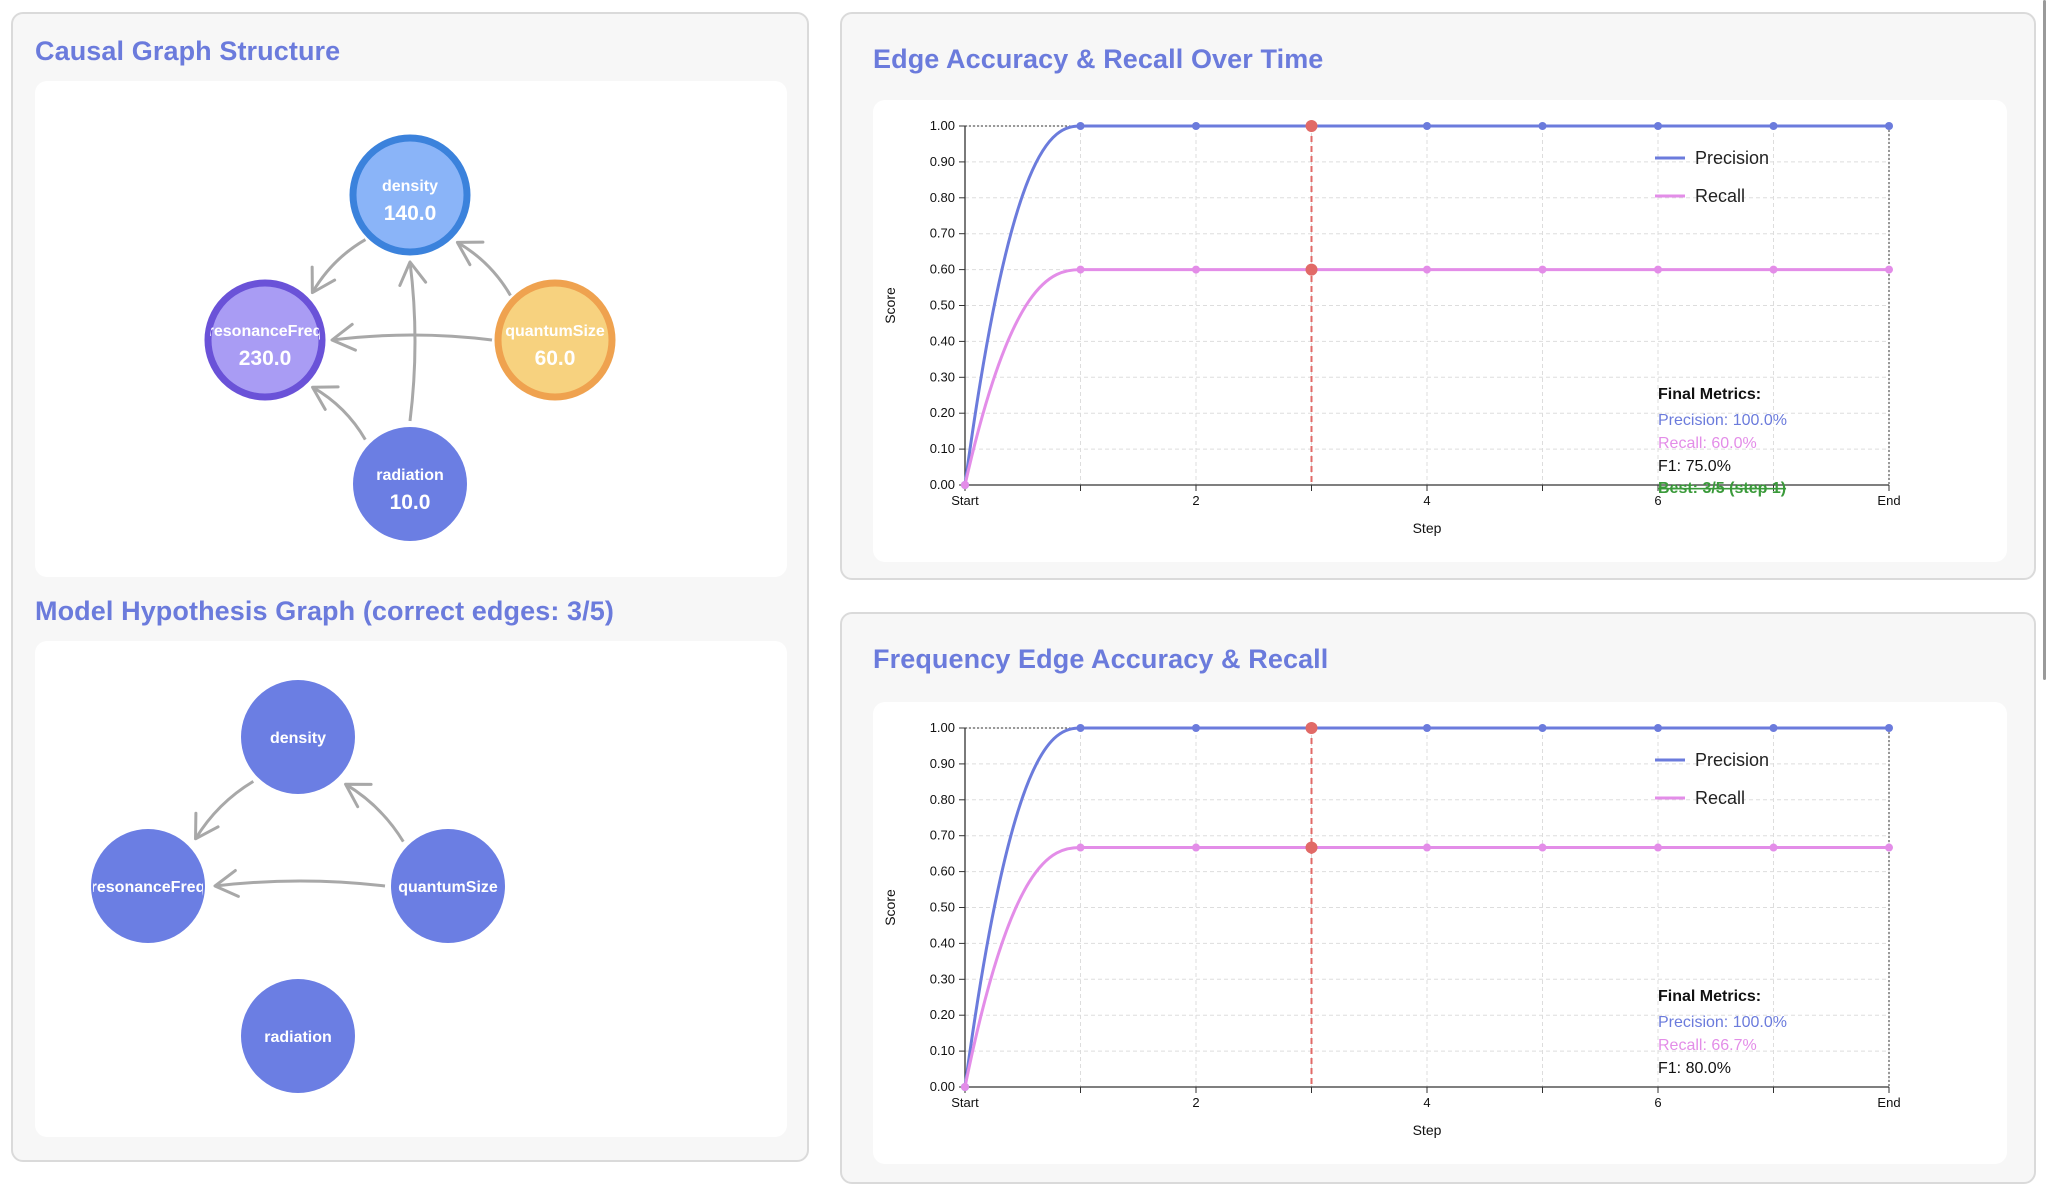 This screenshot has width=2048, height=1194. I want to click on y-tick-label: 0.40, so click(942, 942).